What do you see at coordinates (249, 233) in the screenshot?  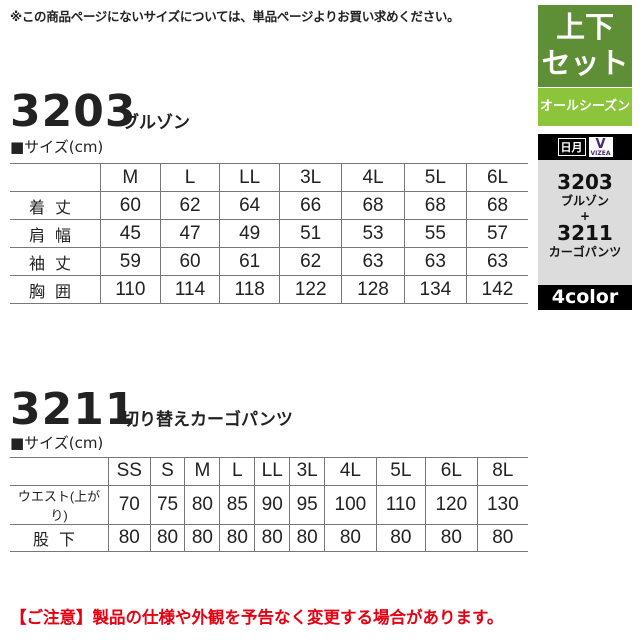 I see `cell-value: 49` at bounding box center [249, 233].